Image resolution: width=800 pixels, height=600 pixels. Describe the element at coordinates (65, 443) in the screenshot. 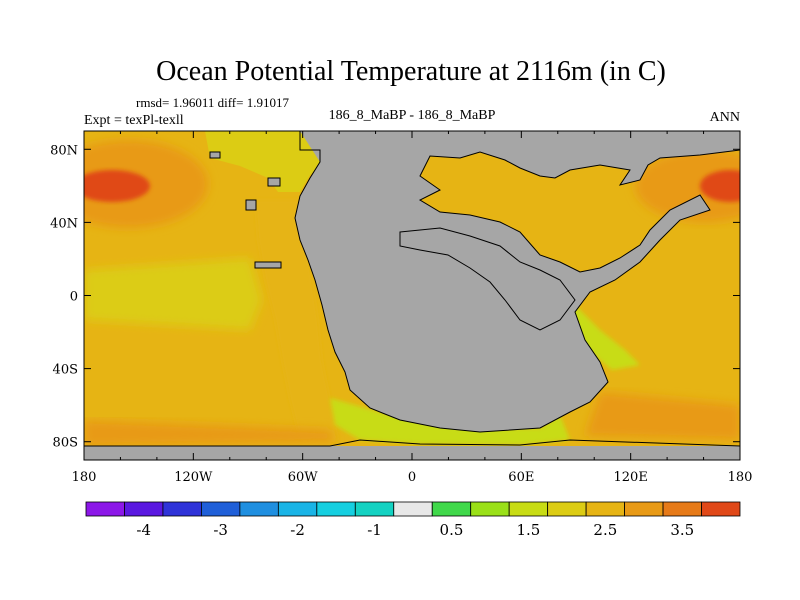

I see `y-tick-label: 80S` at that location.